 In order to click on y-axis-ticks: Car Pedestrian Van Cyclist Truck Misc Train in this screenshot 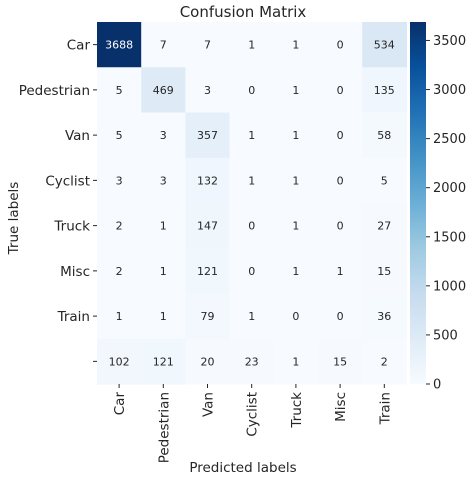, I will do `click(58, 200)`.